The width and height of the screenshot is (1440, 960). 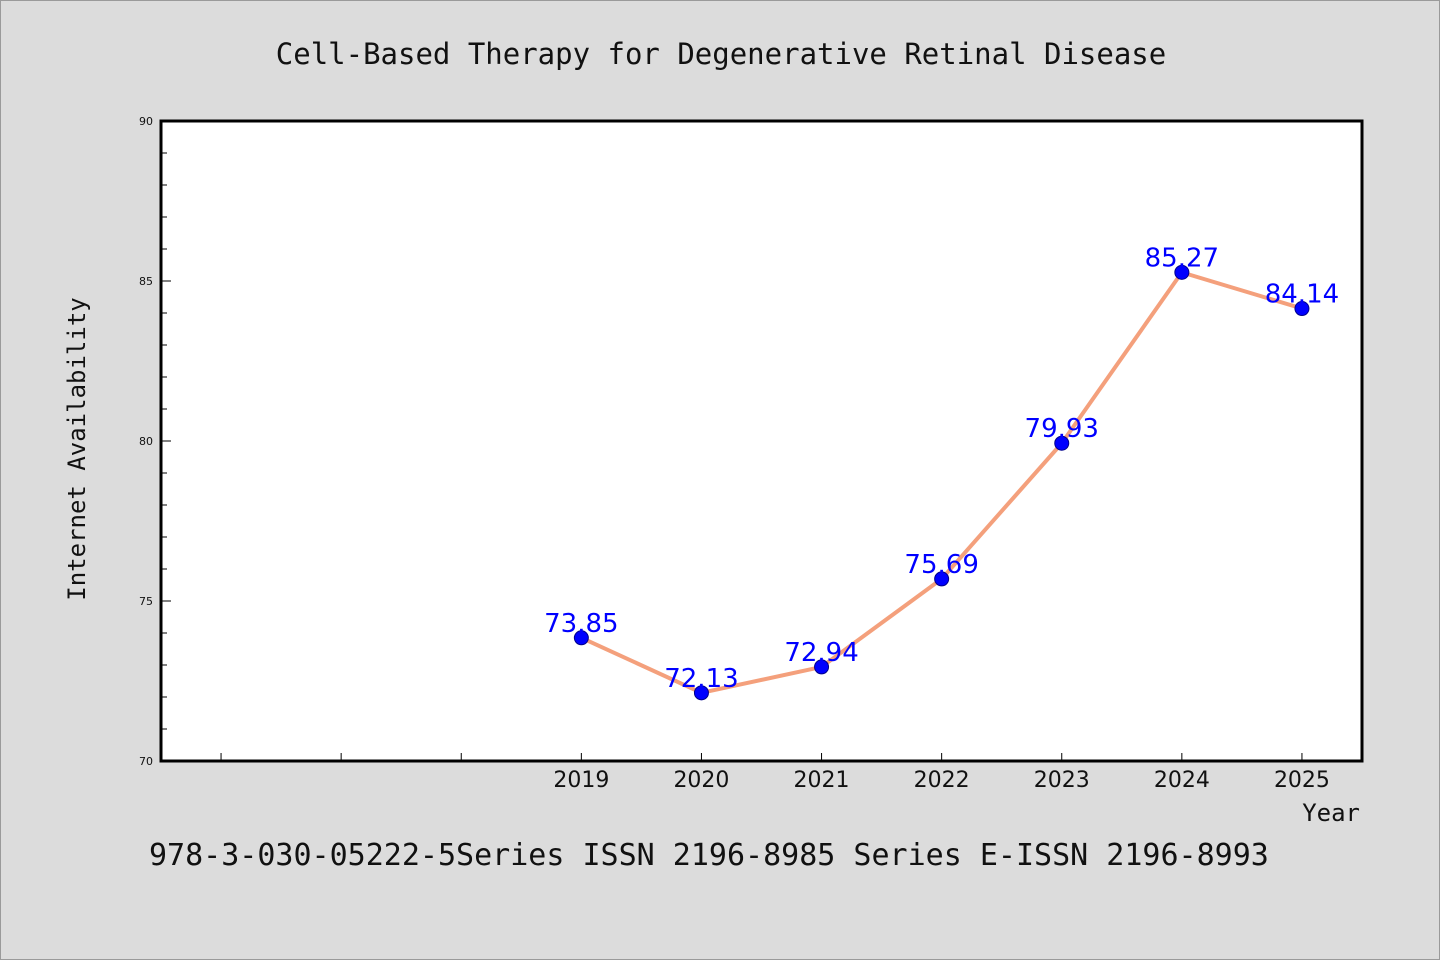 I want to click on data-label: 85.27, so click(x=1182, y=258).